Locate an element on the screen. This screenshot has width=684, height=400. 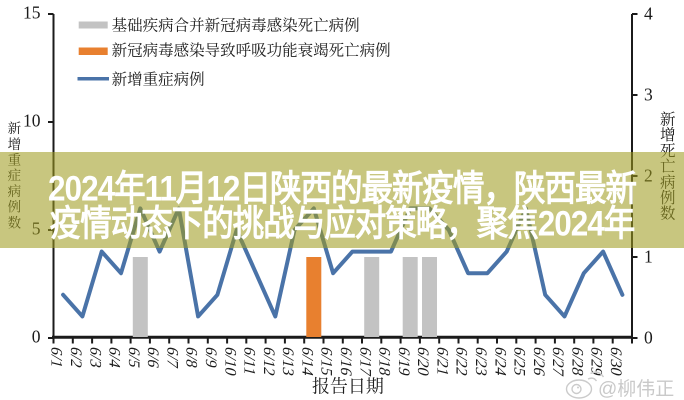
svg-text: 6/13 is located at coordinates (288, 361).